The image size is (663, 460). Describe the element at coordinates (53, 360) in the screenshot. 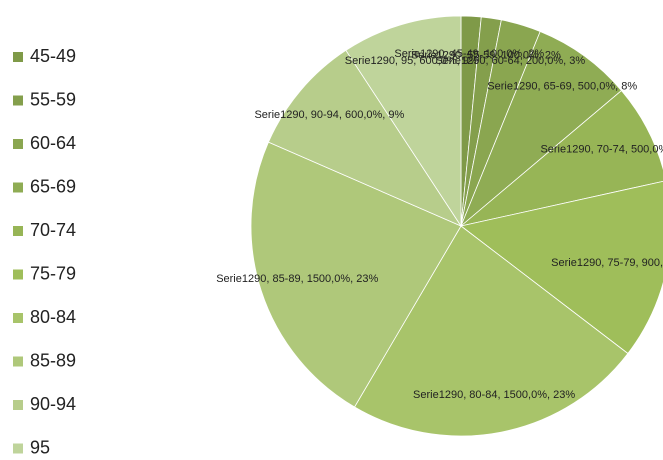

I see `legend-label: 85-89` at that location.